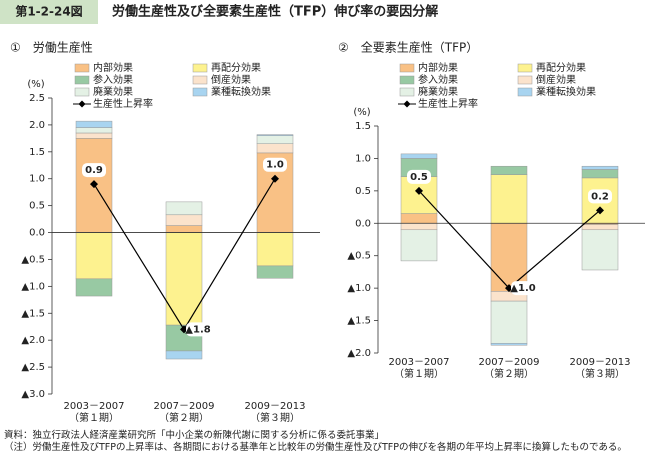  Describe the element at coordinates (33, 394) in the screenshot. I see `y-tick-label: ▲3.0` at that location.